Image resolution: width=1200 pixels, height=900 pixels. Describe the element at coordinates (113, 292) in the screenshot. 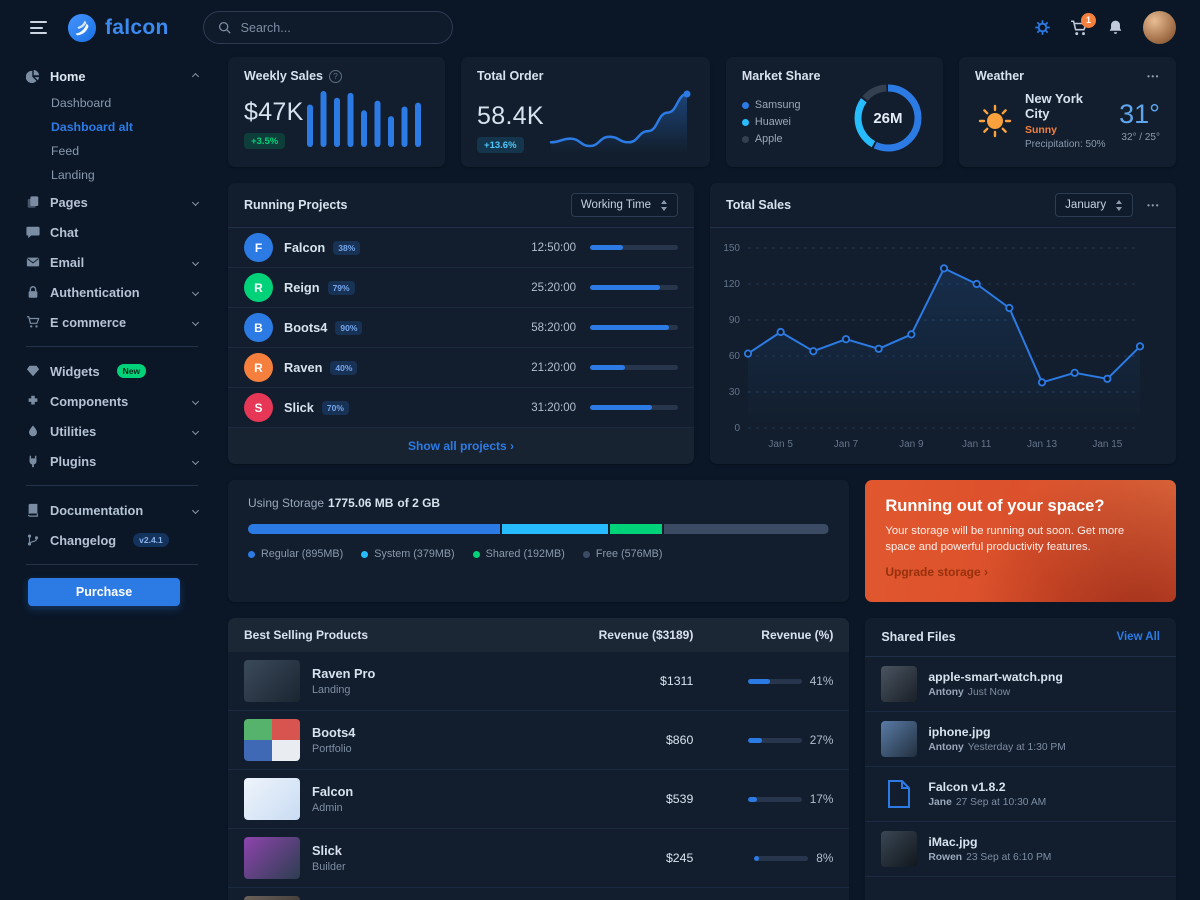

I see `sidebar-item-authentication: Authentication` at that location.